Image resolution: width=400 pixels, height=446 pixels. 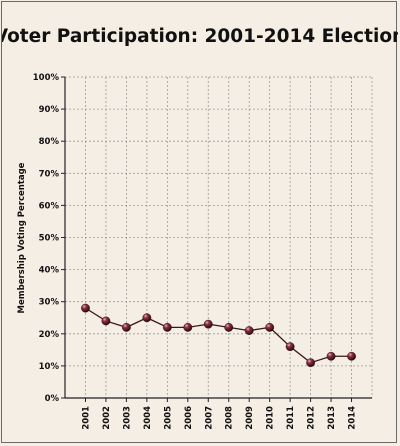 I want to click on x-tick-label: 2010, so click(x=271, y=418).